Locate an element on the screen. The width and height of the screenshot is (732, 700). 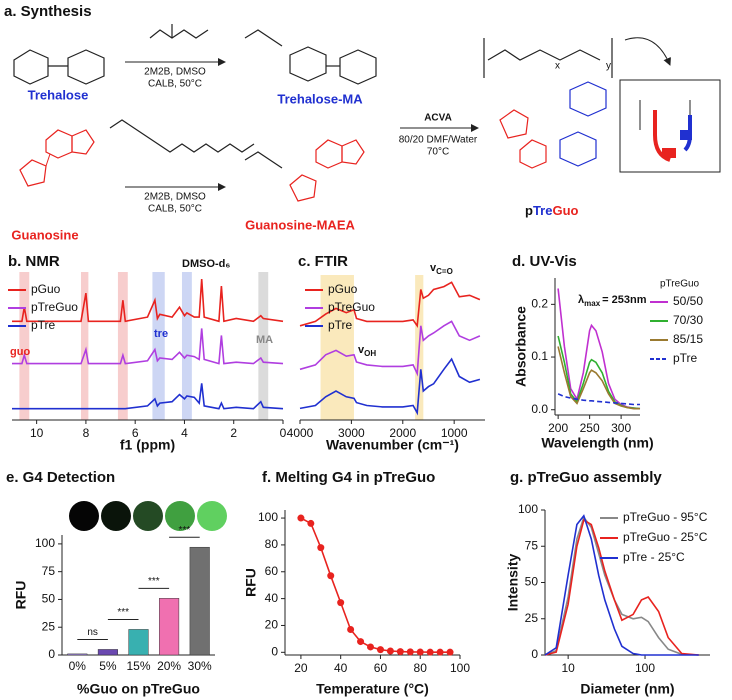
y-tick-label: 0.0 is located at coordinates (539, 409).